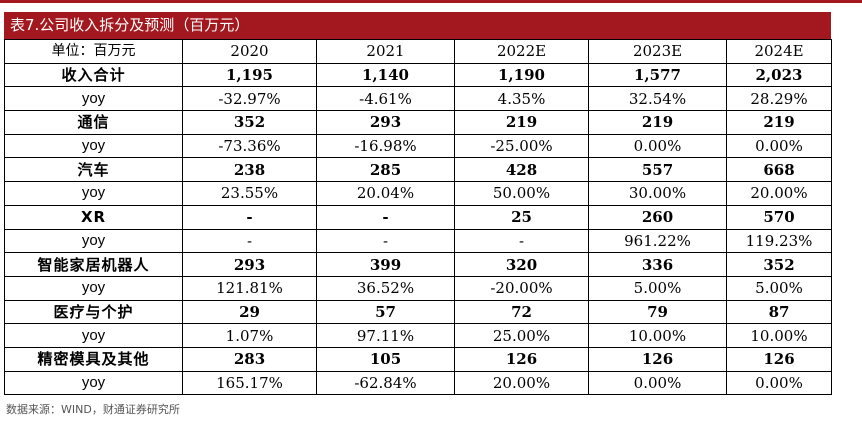 The width and height of the screenshot is (862, 422). Describe the element at coordinates (249, 312) in the screenshot. I see `value-cell: 29` at that location.